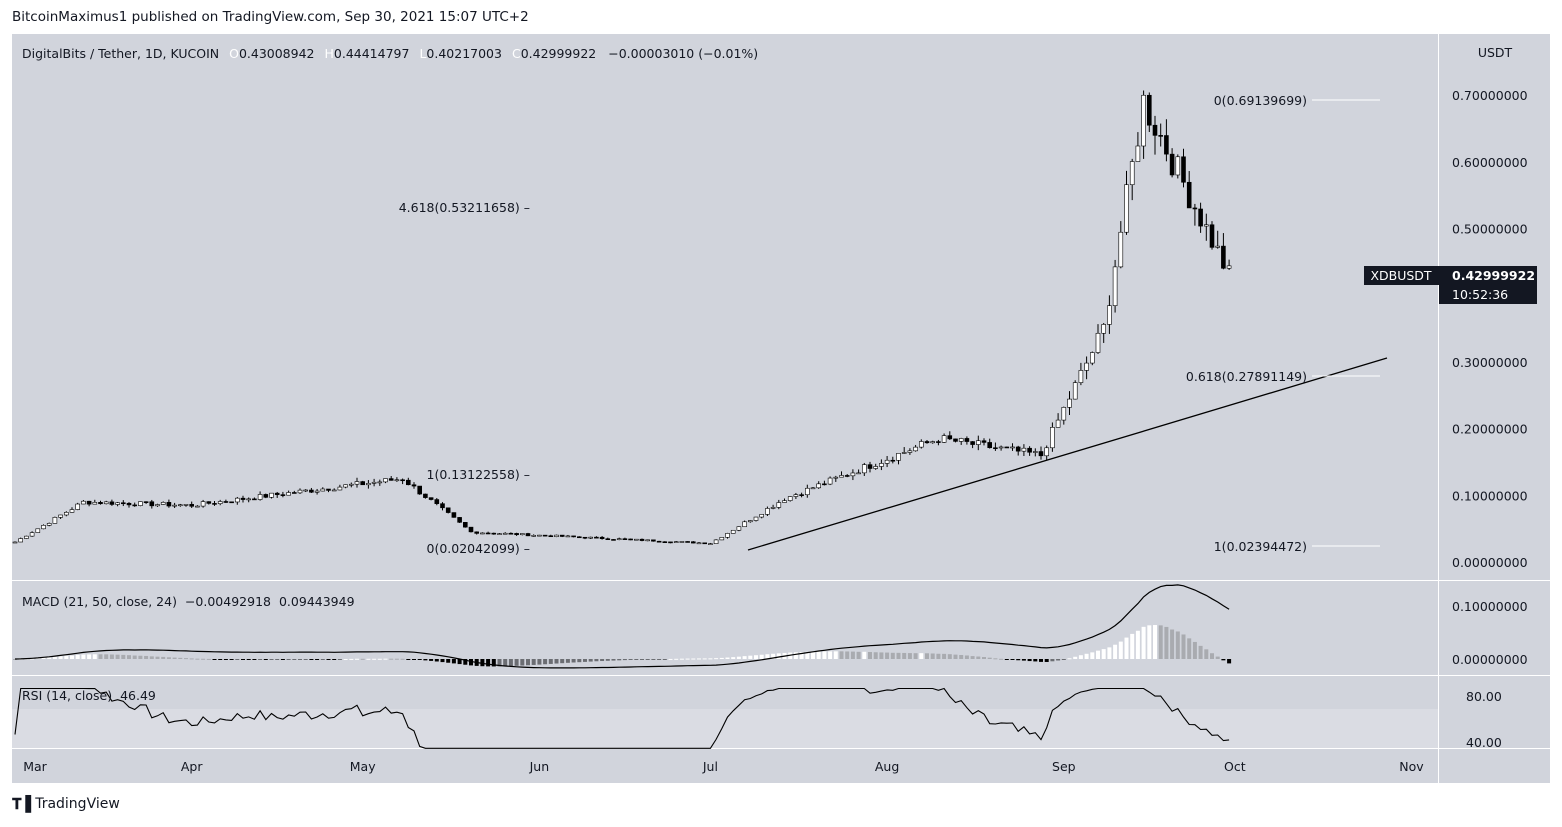 Image resolution: width=1562 pixels, height=827 pixels. What do you see at coordinates (1490, 562) in the screenshot?
I see `price-tick: 0.00000000` at bounding box center [1490, 562].